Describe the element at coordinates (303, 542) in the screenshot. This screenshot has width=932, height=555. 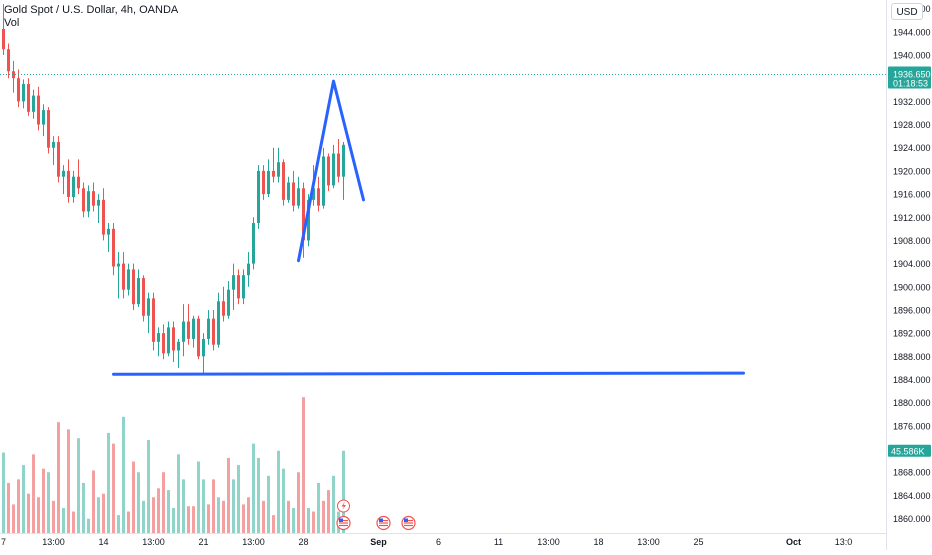
I see `x-tick-label: 28` at that location.